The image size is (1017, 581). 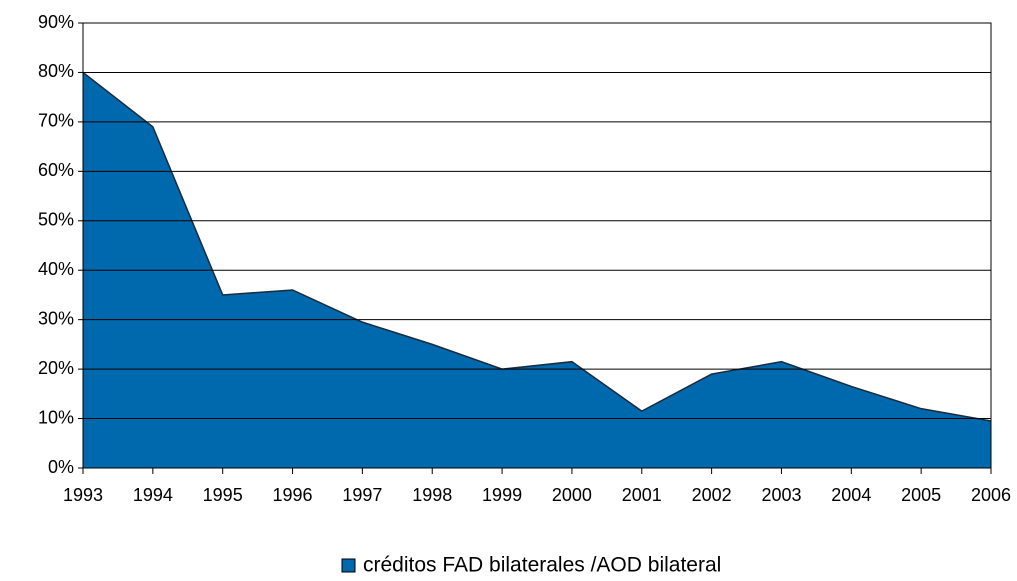 What do you see at coordinates (921, 495) in the screenshot?
I see `x-tick-label: 2005` at bounding box center [921, 495].